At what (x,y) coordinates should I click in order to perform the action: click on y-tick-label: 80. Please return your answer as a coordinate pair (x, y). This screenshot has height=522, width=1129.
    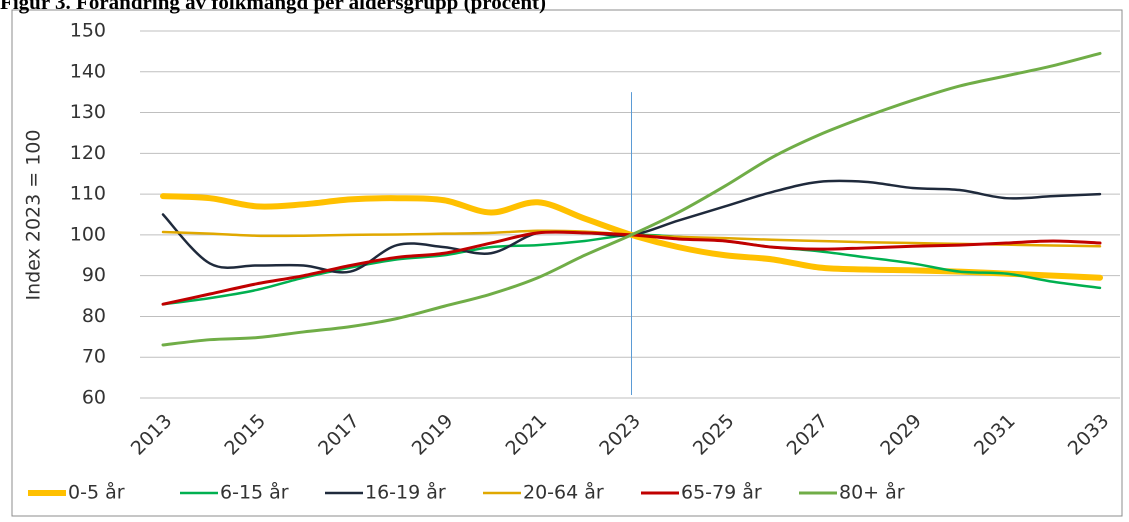
    Looking at the image, I should click on (94, 316).